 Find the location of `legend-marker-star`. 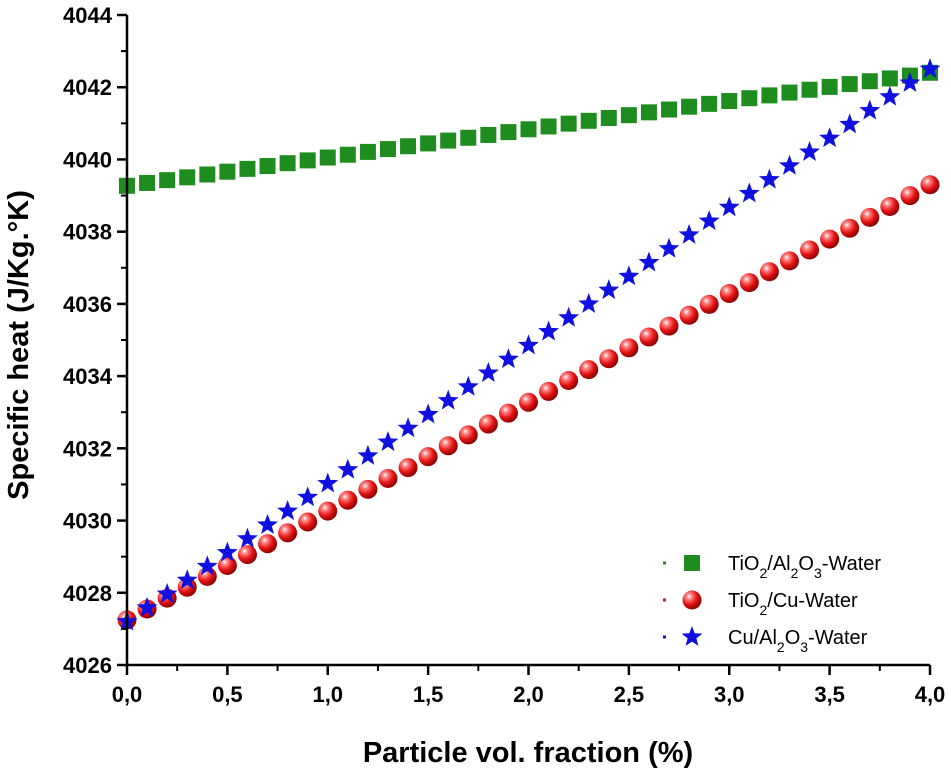

legend-marker-star is located at coordinates (692, 636).